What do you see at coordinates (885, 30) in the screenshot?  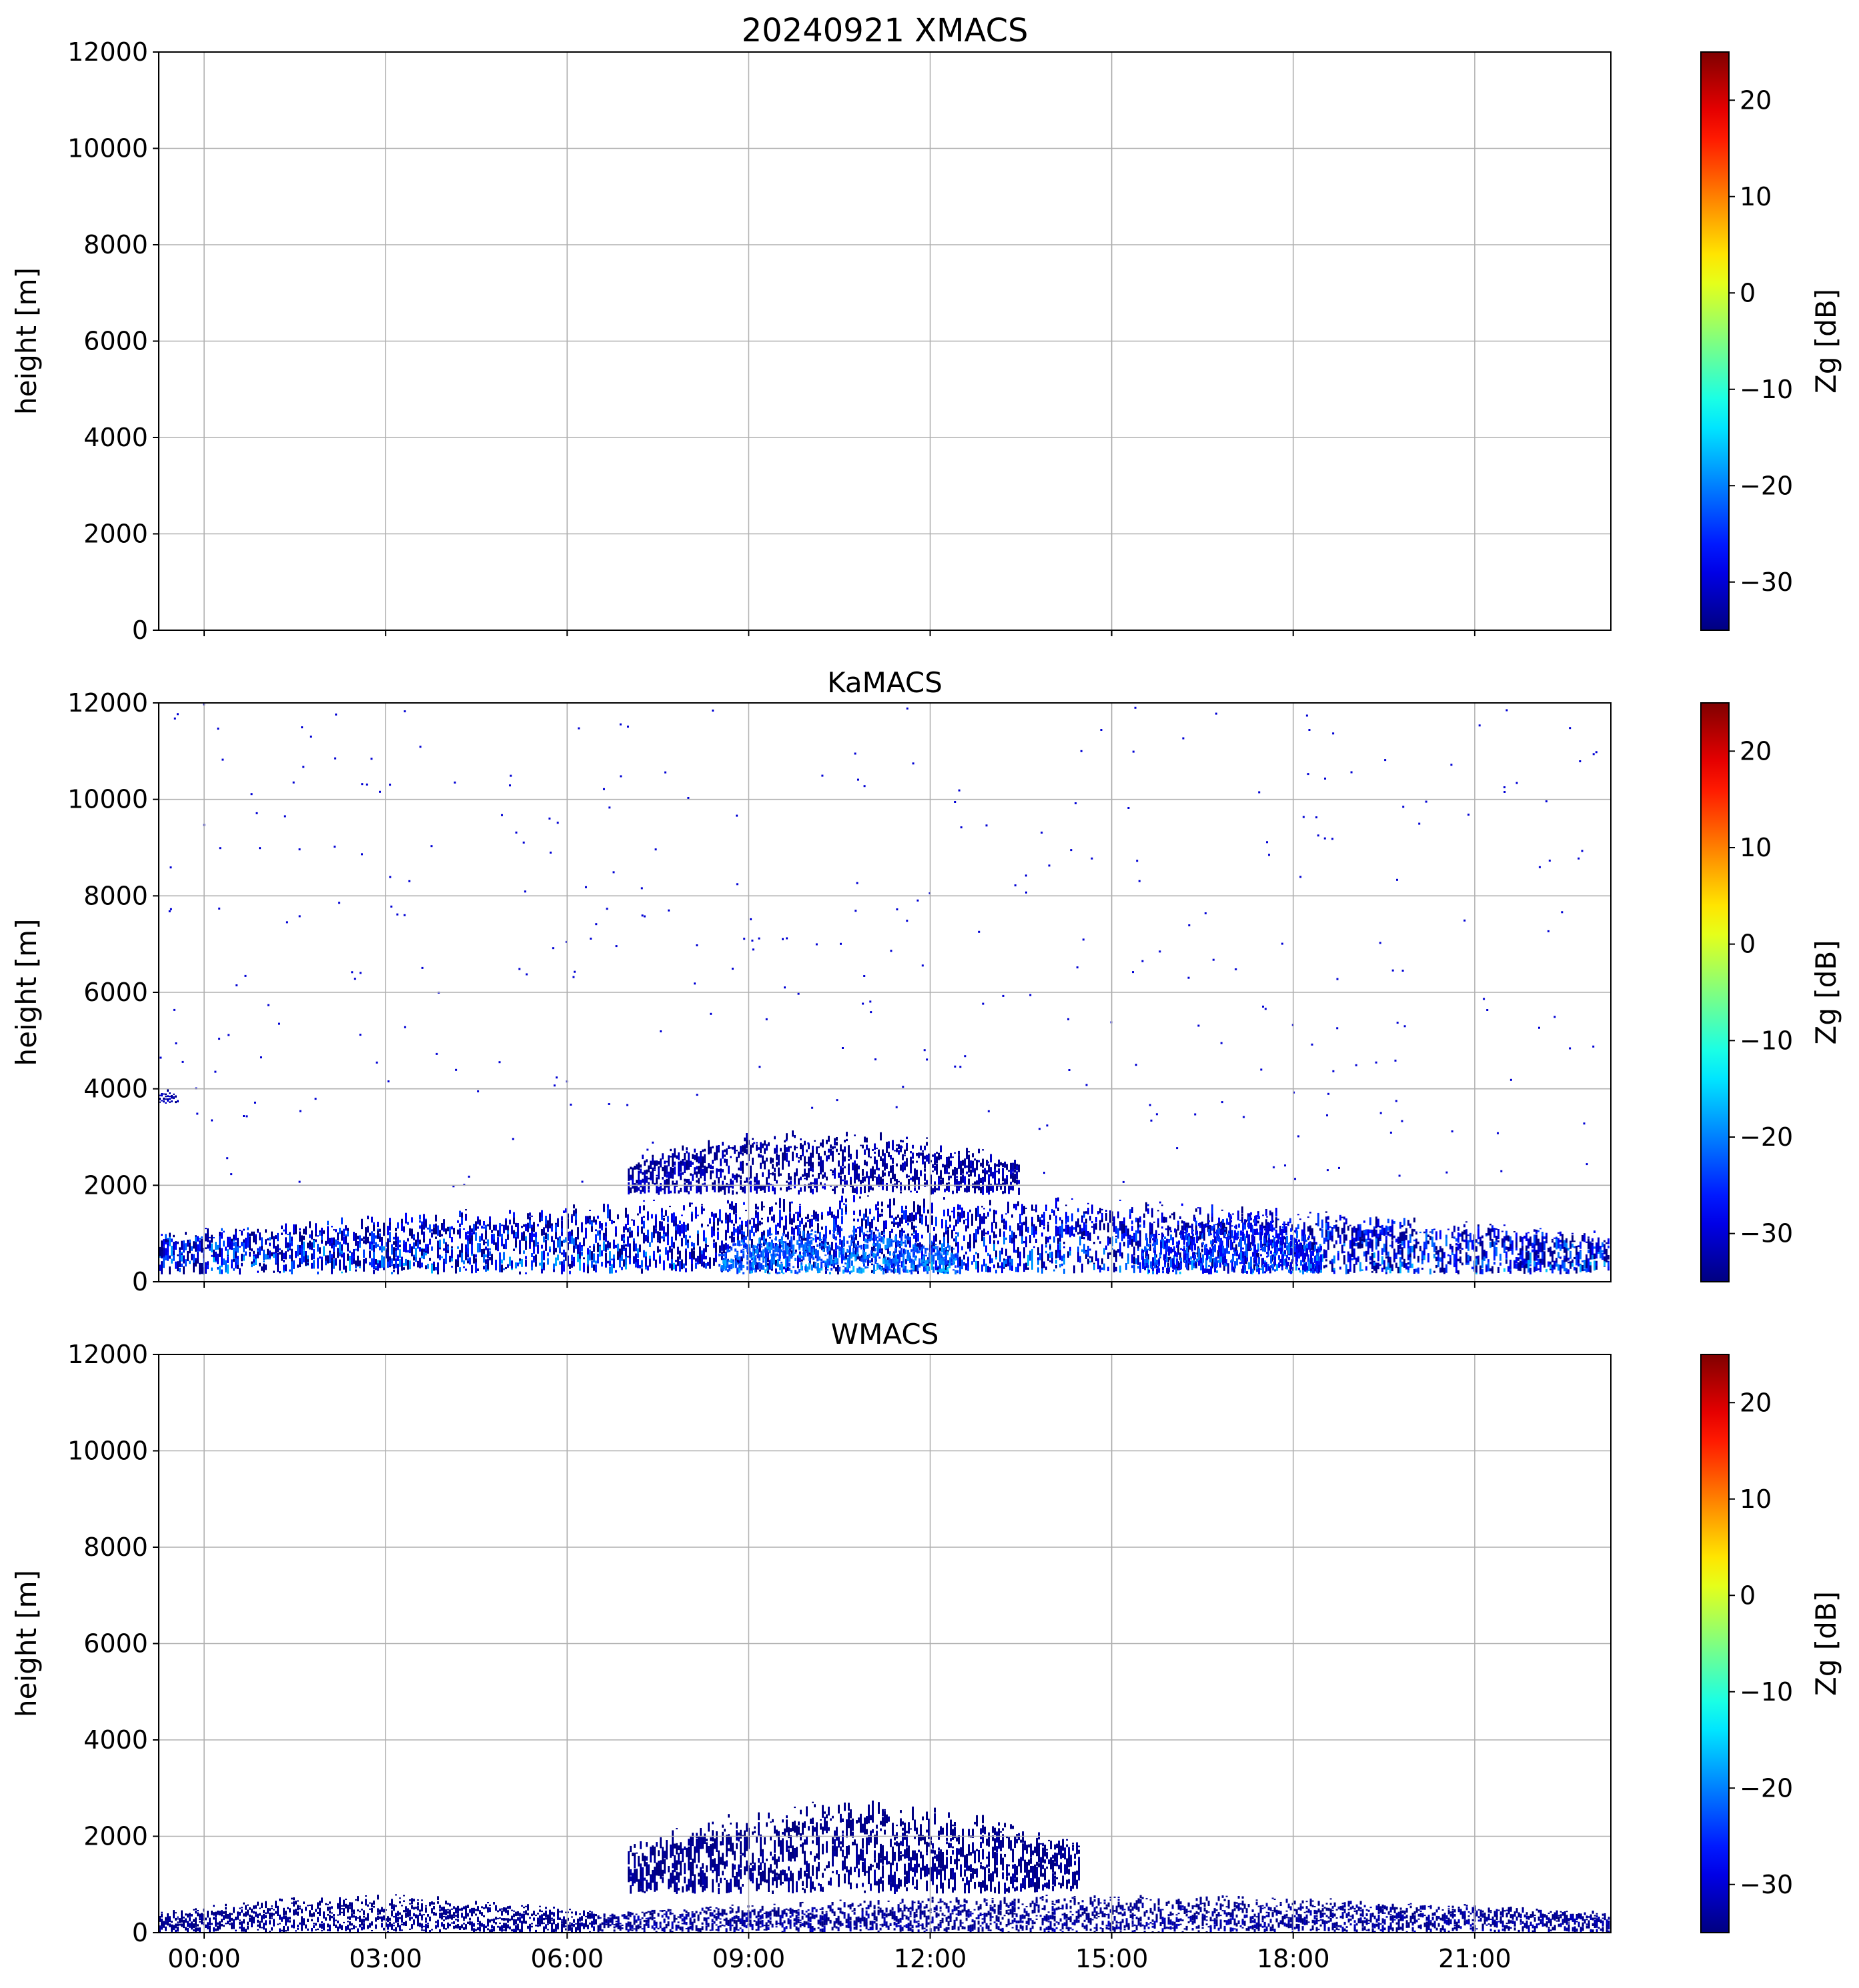 I see `panel-title: 20240921 XMACS` at bounding box center [885, 30].